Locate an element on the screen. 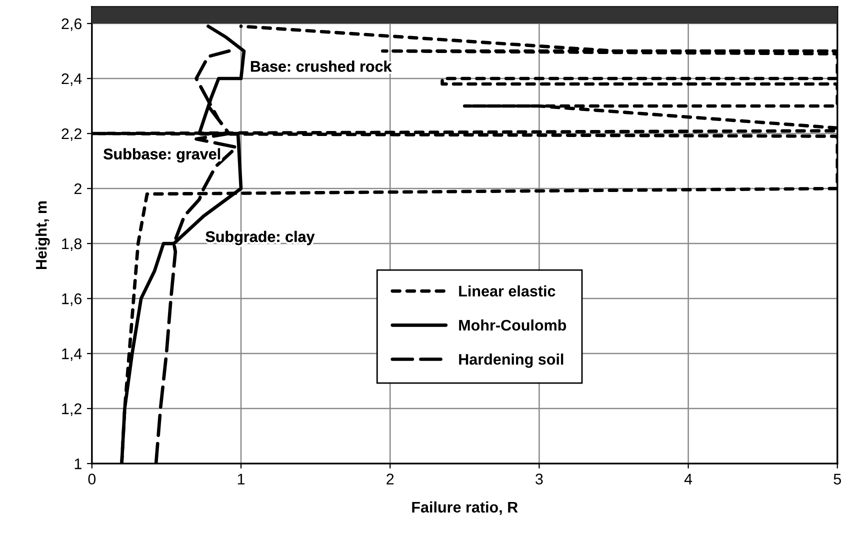  y-tick-label: 1 is located at coordinates (78, 464).